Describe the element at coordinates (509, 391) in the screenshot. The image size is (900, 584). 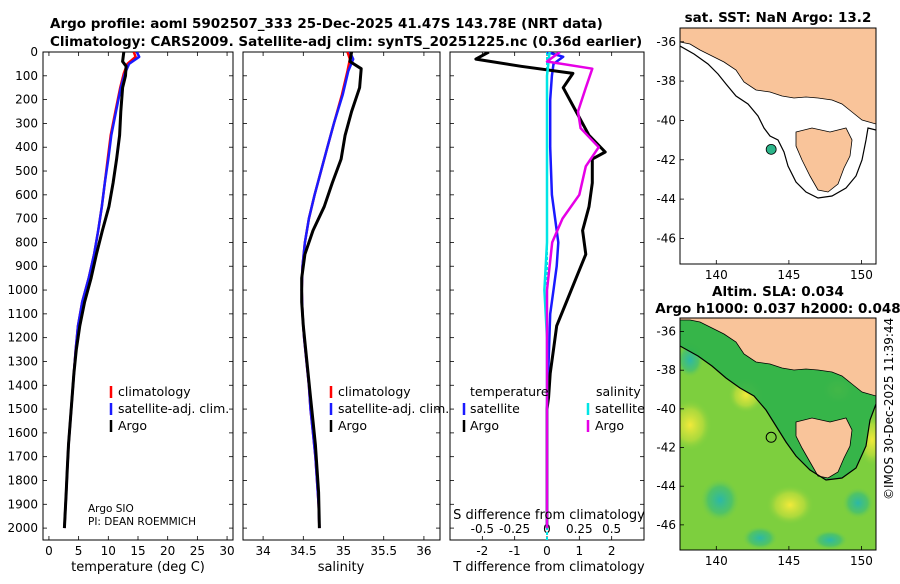
I see `legend-title-temperature: temperature` at that location.